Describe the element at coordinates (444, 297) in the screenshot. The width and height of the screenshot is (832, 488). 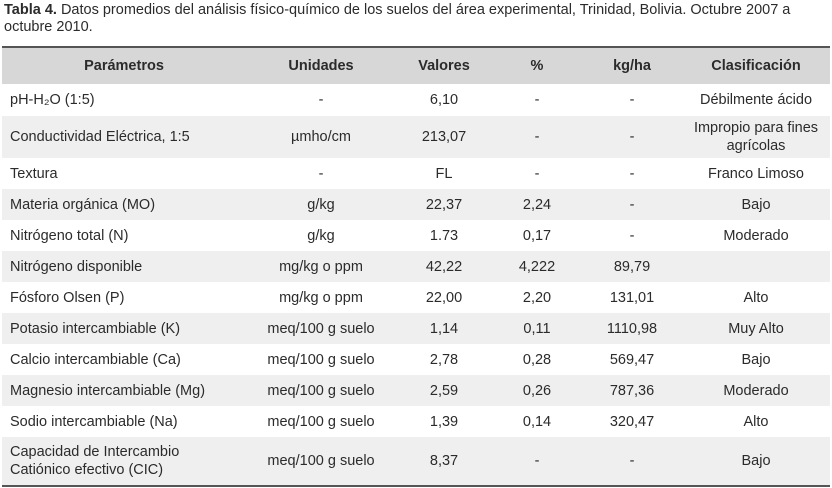
I see `table-cell: 22,00` at that location.